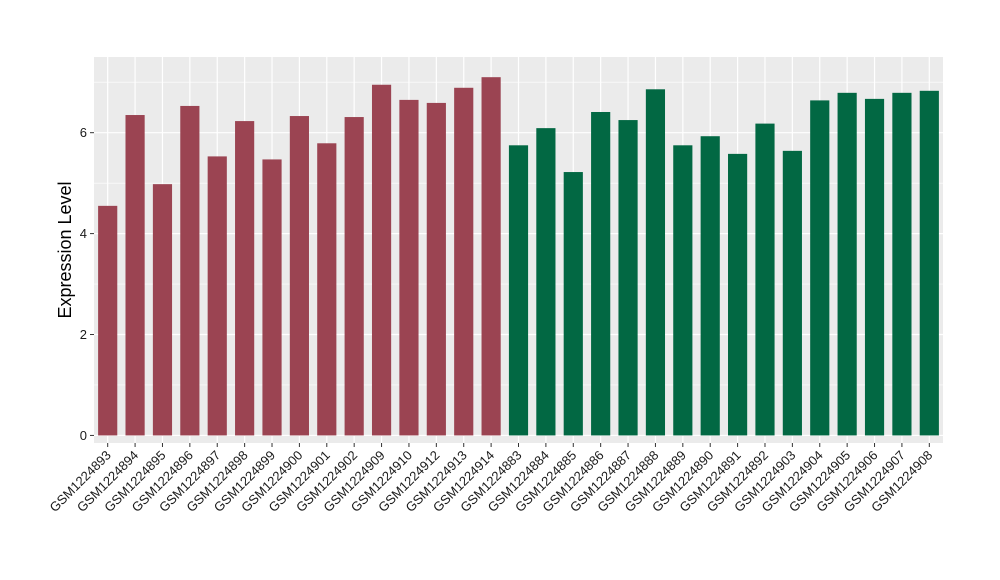 The image size is (1000, 580). Describe the element at coordinates (601, 273) in the screenshot. I see `bar-GSM1224886` at that location.